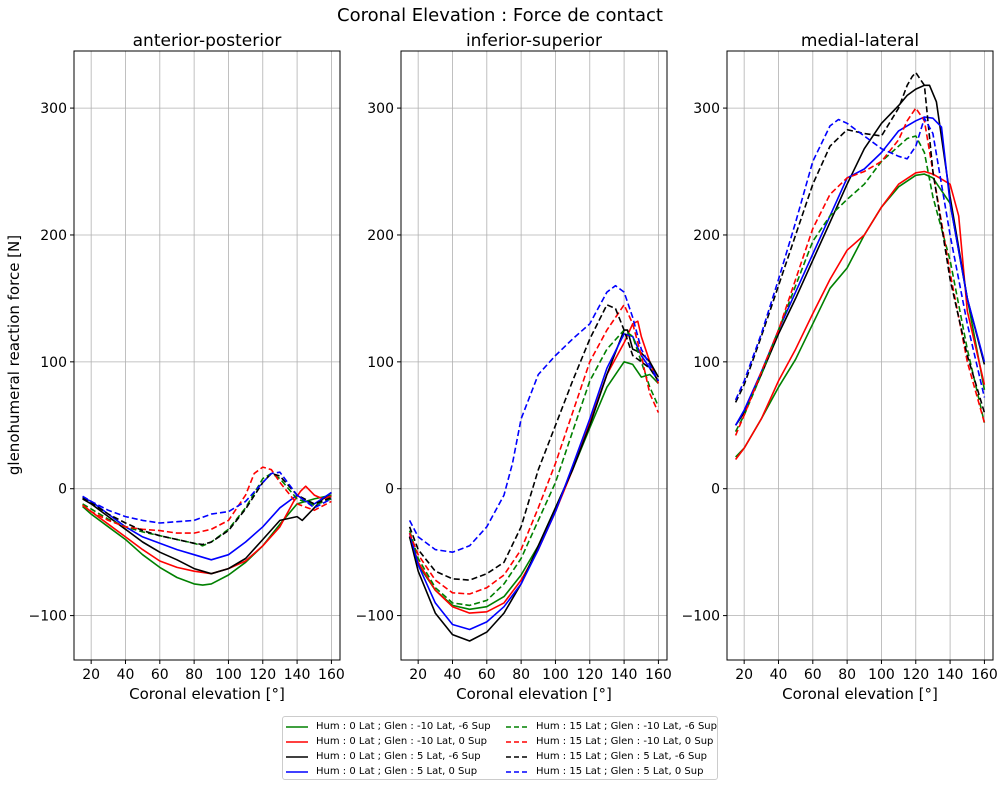  What do you see at coordinates (625, 741) in the screenshot?
I see `legend-label: Hum : 15 Lat ; Glen : -10 Lat, 0 Sup` at bounding box center [625, 741].